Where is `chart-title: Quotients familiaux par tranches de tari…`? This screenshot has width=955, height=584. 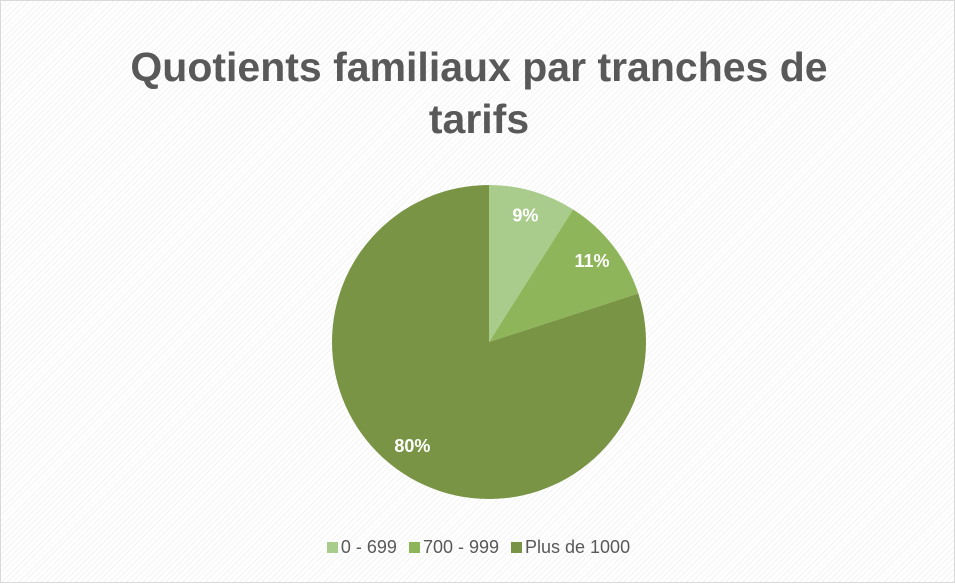
chart-title: Quotients familiaux par tranches de tari… is located at coordinates (479, 93).